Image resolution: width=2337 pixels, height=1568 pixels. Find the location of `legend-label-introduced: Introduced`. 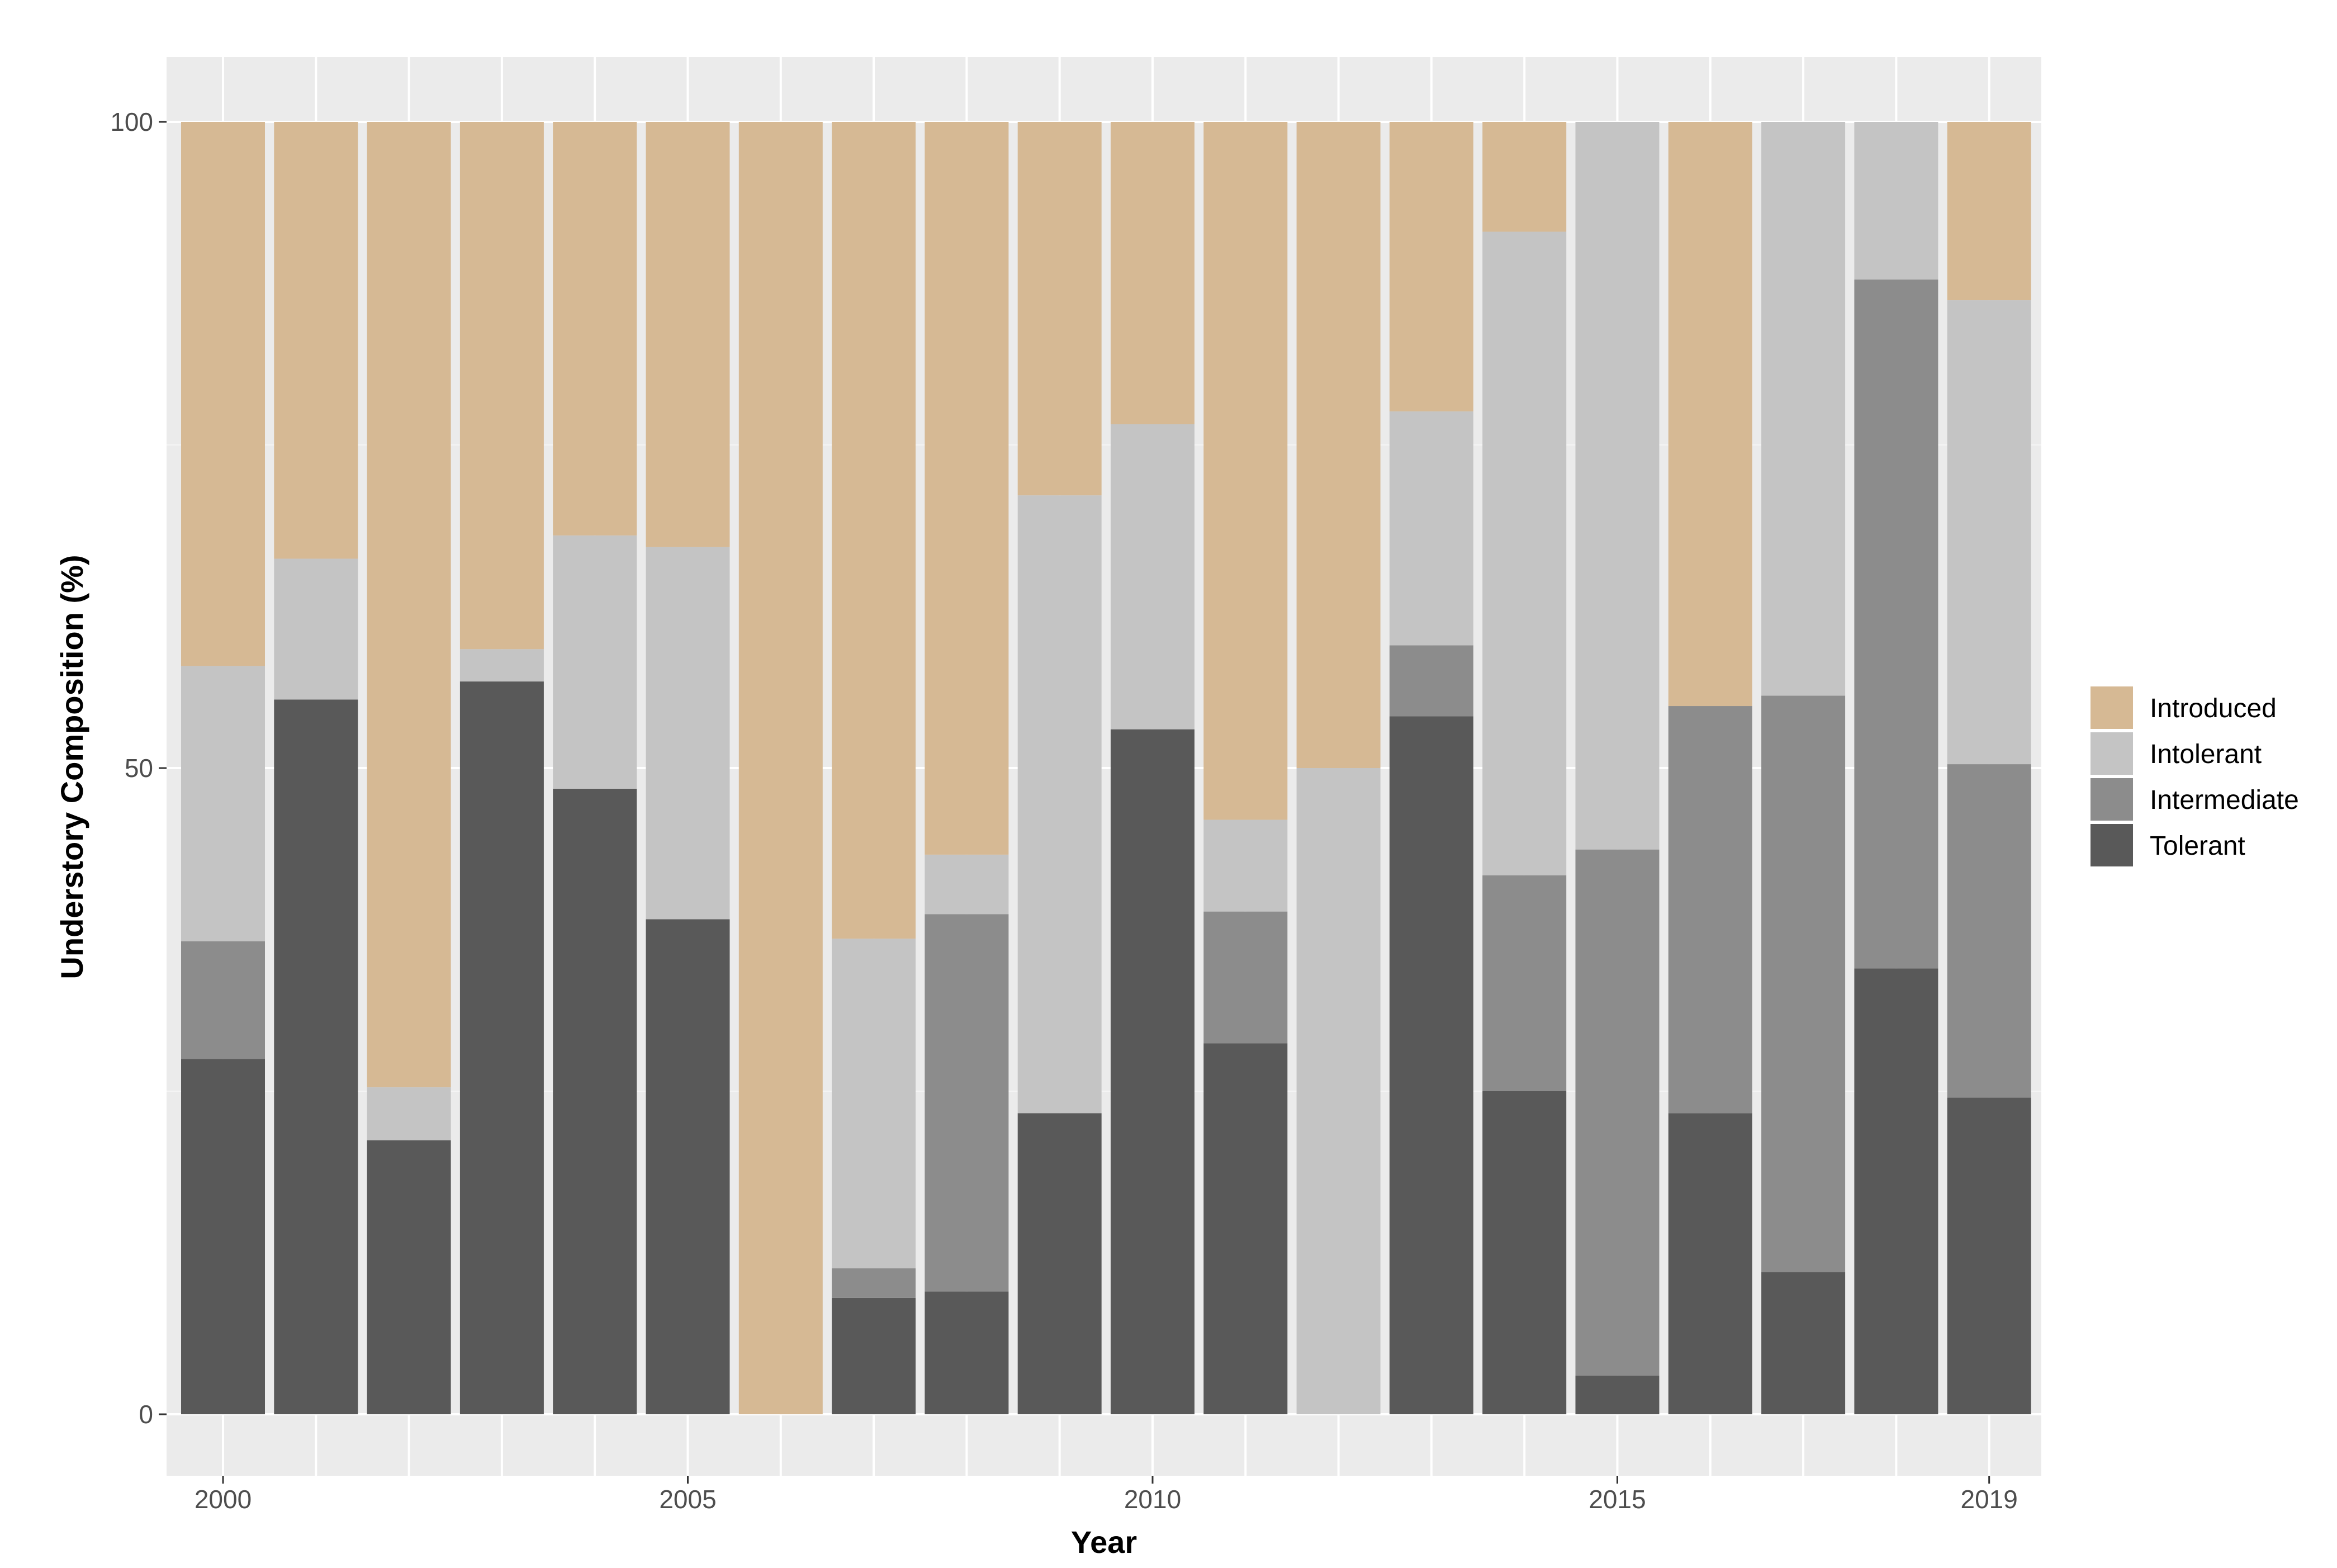

legend-label-introduced: Introduced is located at coordinates (2214, 708).